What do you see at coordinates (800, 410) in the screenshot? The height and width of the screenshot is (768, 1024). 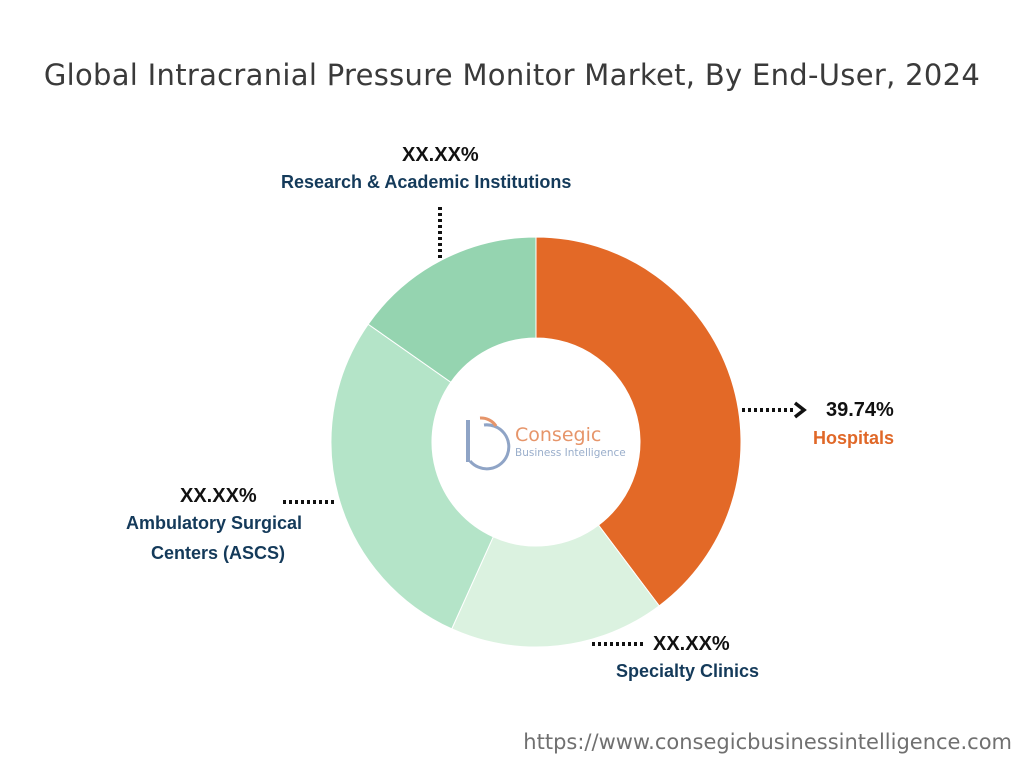 I see `leader-arrow-hospitals` at bounding box center [800, 410].